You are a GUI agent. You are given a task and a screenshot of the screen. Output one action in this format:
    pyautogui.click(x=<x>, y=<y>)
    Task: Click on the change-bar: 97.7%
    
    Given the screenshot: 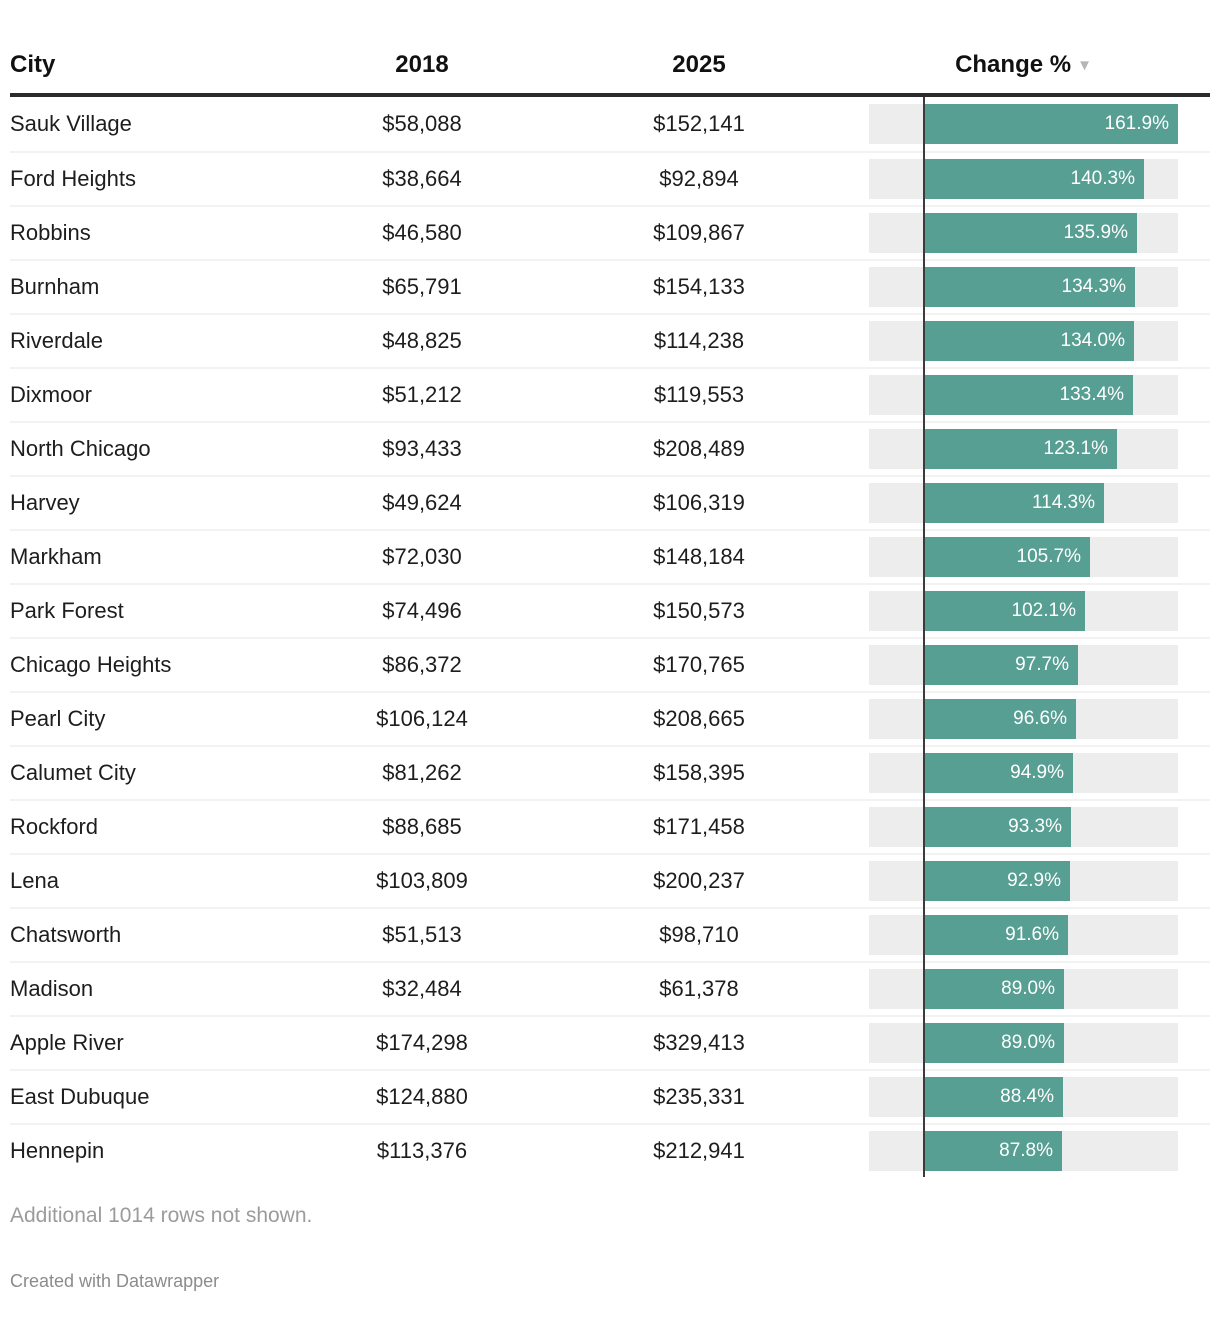 What is the action you would take?
    pyautogui.click(x=1001, y=665)
    